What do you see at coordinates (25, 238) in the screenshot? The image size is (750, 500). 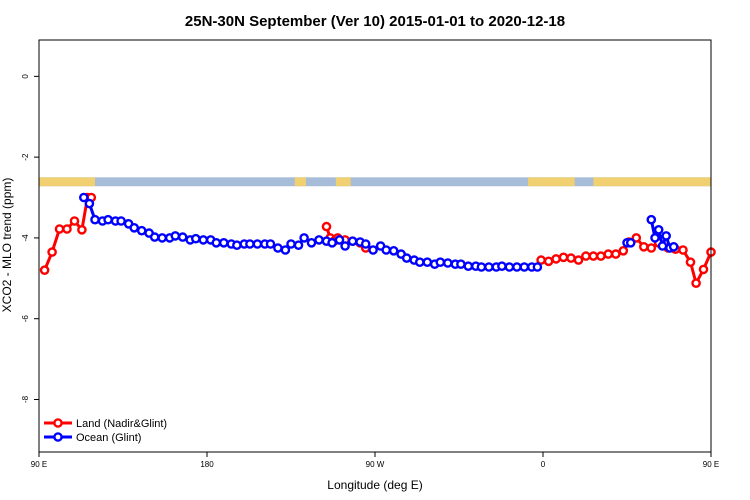 I see `y-tick-label: -4` at bounding box center [25, 238].